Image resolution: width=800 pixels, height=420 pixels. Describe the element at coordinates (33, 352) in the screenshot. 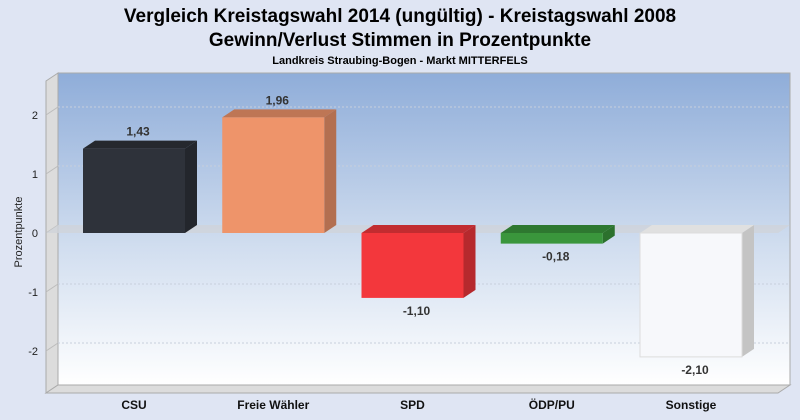

I see `y-tick-label: -2` at that location.